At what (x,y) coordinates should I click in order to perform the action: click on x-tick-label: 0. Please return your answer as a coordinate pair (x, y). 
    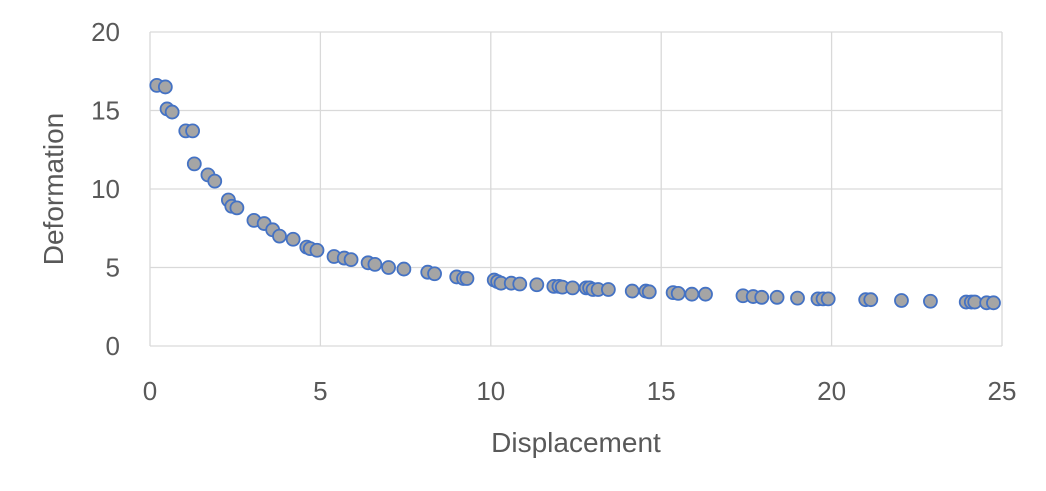
    Looking at the image, I should click on (150, 391).